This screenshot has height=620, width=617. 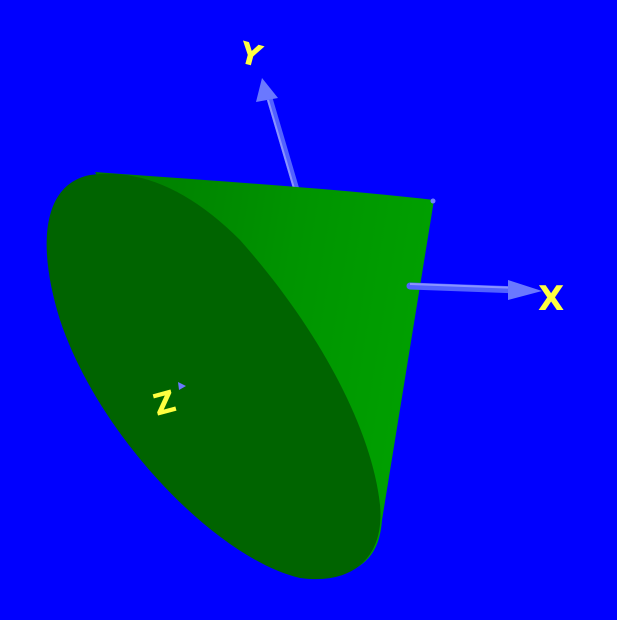 What do you see at coordinates (182, 386) in the screenshot?
I see `z-axis-arrowhead` at bounding box center [182, 386].